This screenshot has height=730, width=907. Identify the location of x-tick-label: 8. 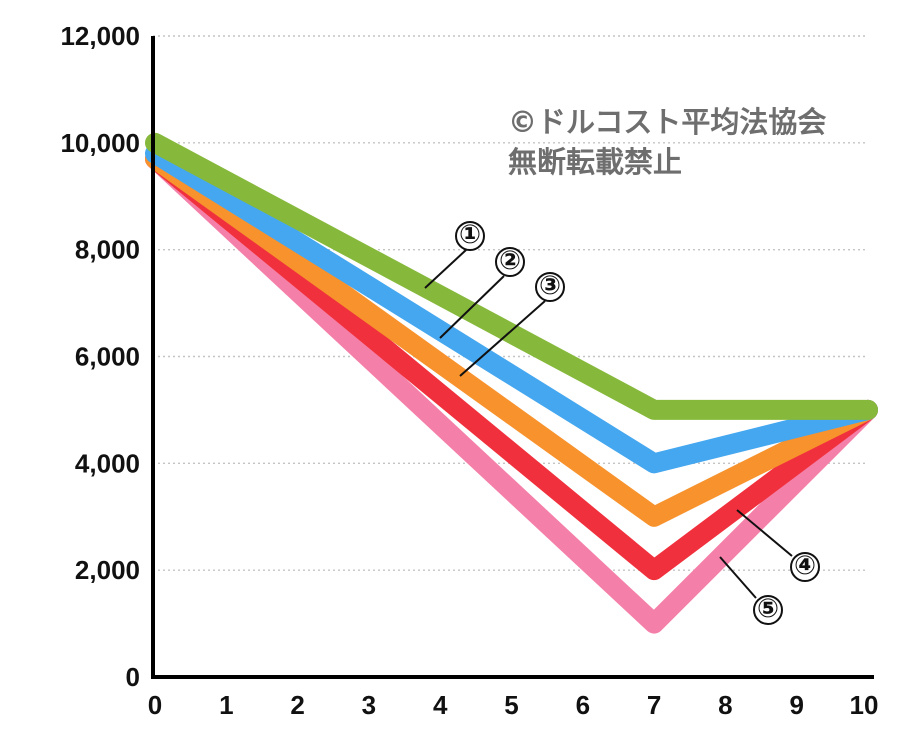
(725, 705).